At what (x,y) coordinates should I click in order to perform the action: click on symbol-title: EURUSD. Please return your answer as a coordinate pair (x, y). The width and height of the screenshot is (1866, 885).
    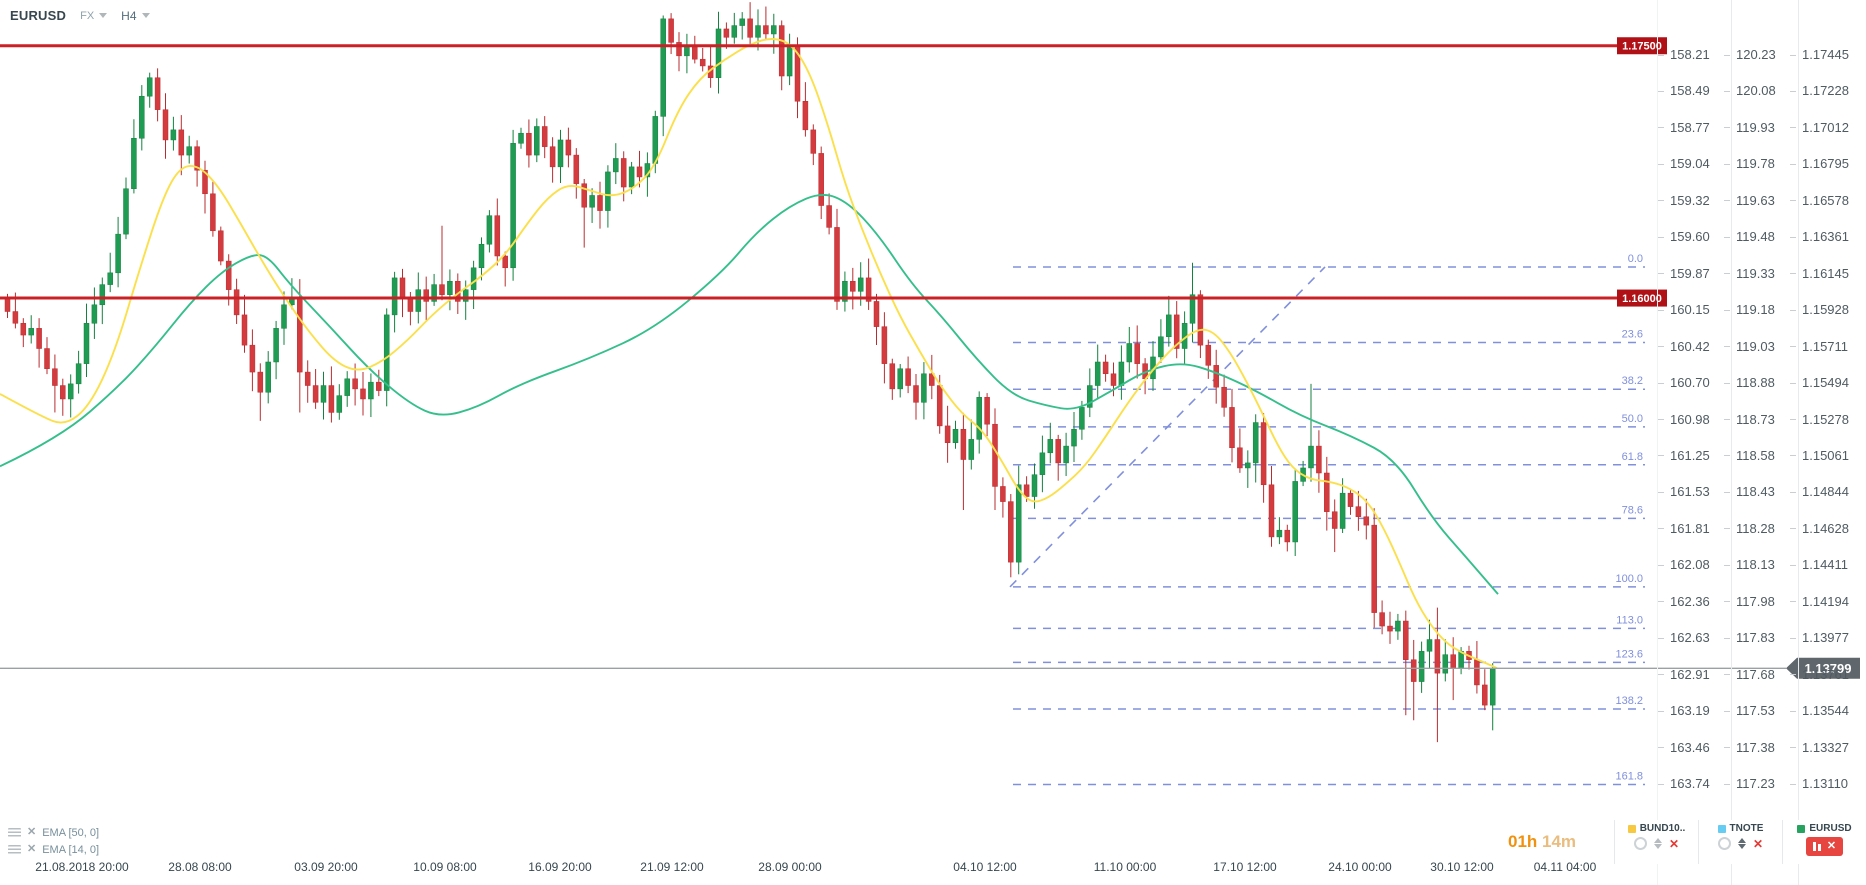
    Looking at the image, I should click on (38, 15).